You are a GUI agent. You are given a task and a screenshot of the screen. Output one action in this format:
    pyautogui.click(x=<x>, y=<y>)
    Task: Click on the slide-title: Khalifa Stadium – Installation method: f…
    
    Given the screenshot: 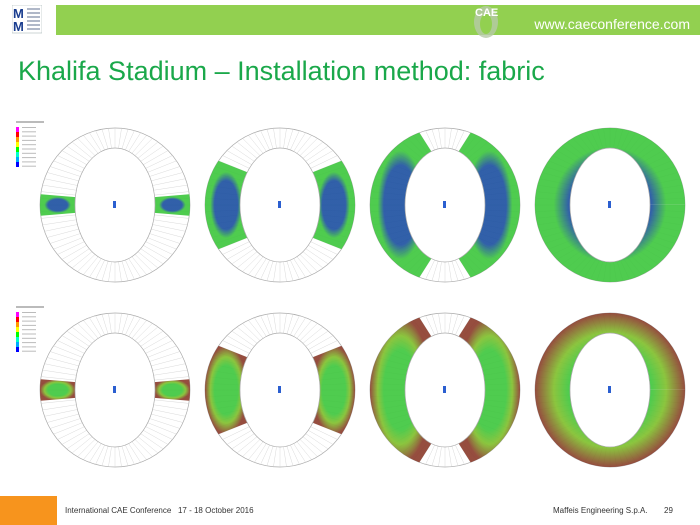 What is the action you would take?
    pyautogui.click(x=281, y=71)
    